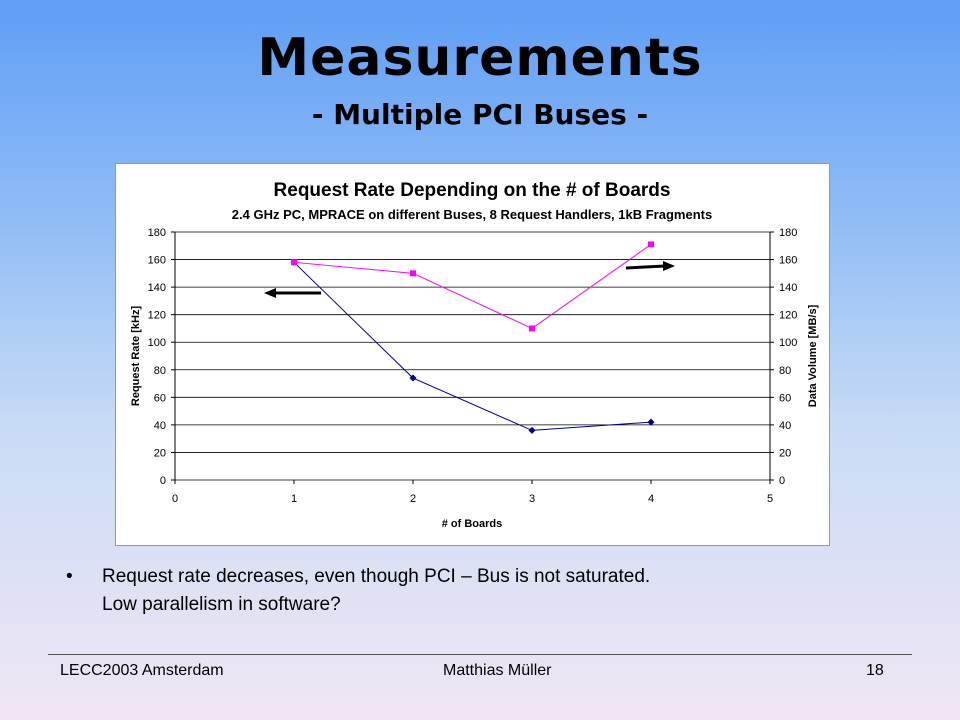 The width and height of the screenshot is (960, 720). What do you see at coordinates (270, 293) in the screenshot?
I see `left-axis-arrow-head` at bounding box center [270, 293].